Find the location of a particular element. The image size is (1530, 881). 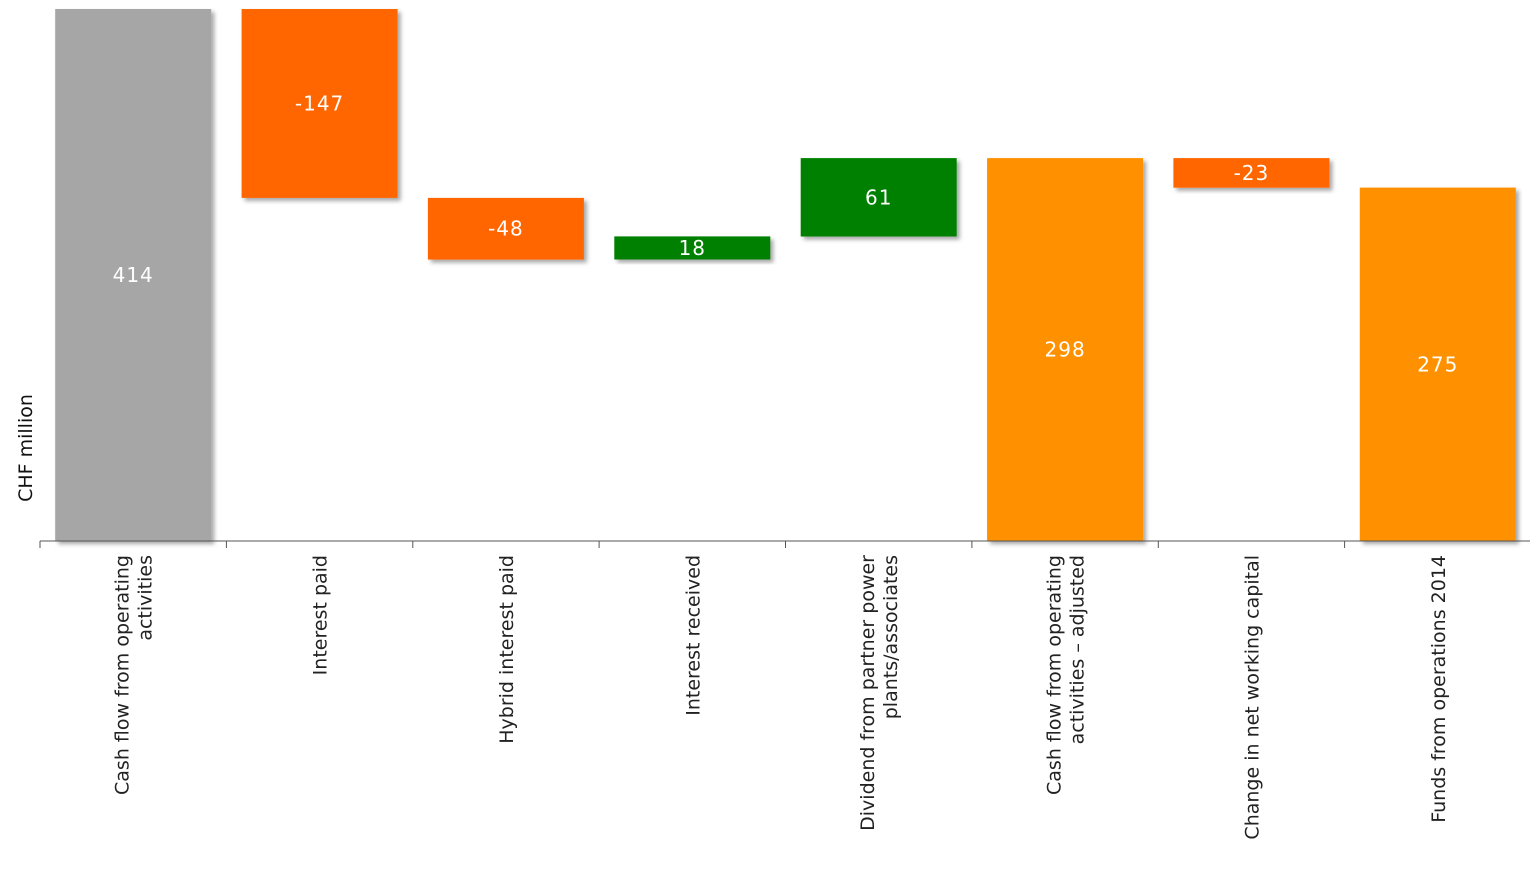

category-label-8: Funds from operations 2014 is located at coordinates (1439, 689).